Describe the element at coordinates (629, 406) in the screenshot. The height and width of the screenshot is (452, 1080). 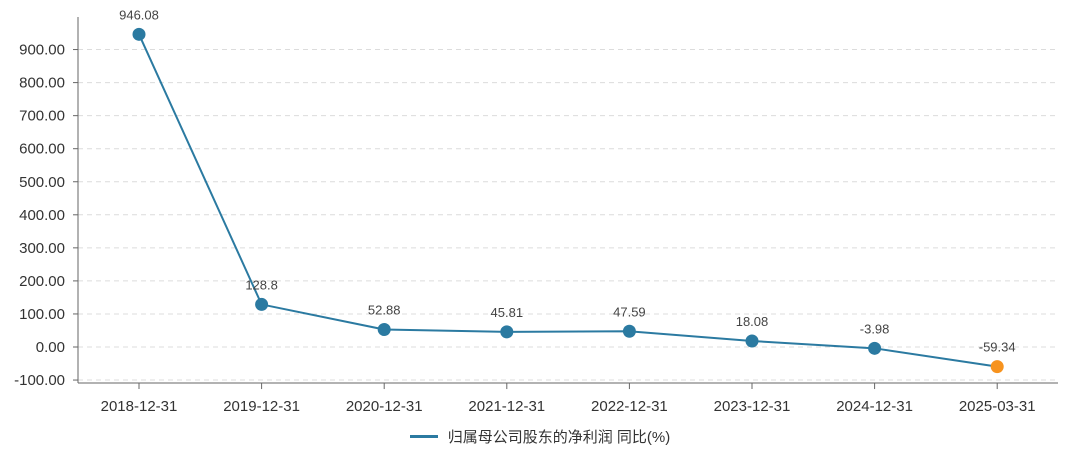
I see `x-tick-label: 2022-12-31` at that location.